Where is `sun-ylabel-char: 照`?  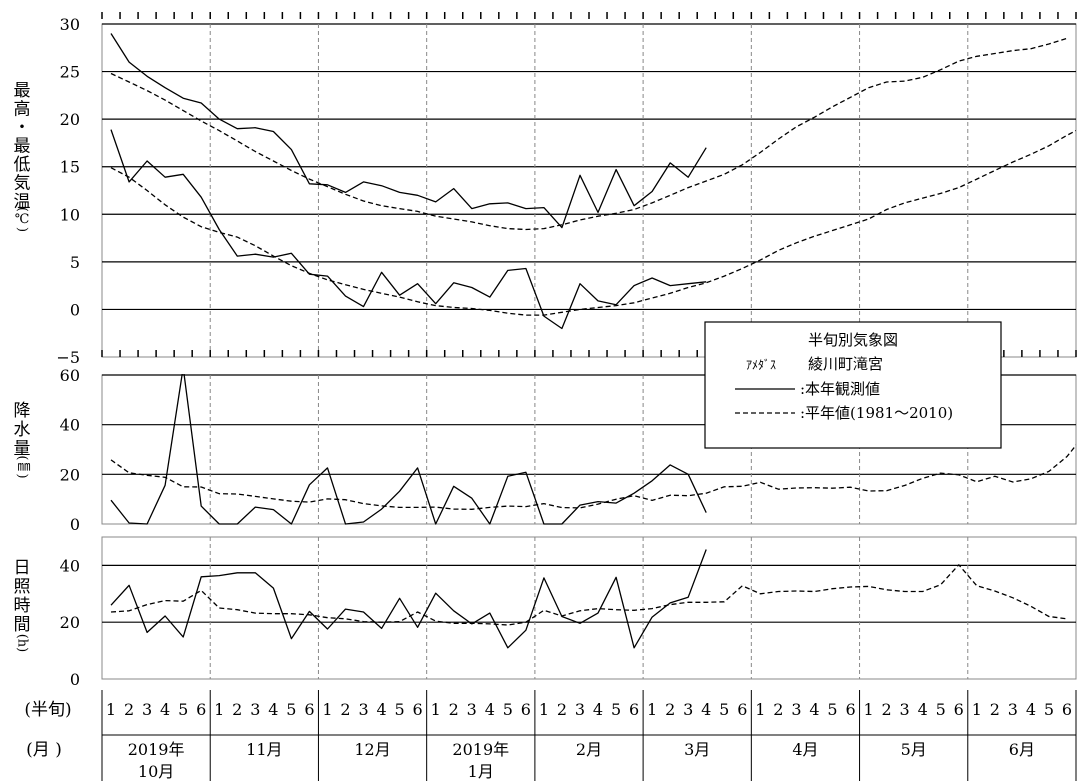 sun-ylabel-char: 照 is located at coordinates (22, 587).